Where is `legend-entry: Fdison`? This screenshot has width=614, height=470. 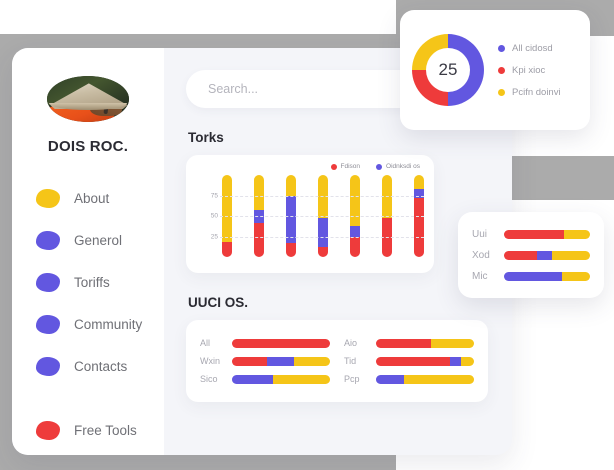 legend-entry: Fdison is located at coordinates (345, 166).